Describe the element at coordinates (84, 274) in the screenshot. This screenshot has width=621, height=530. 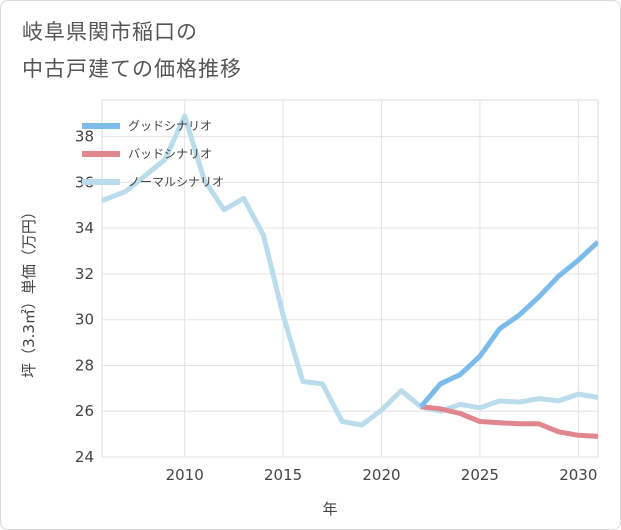
I see `y-tick-label: 32` at that location.